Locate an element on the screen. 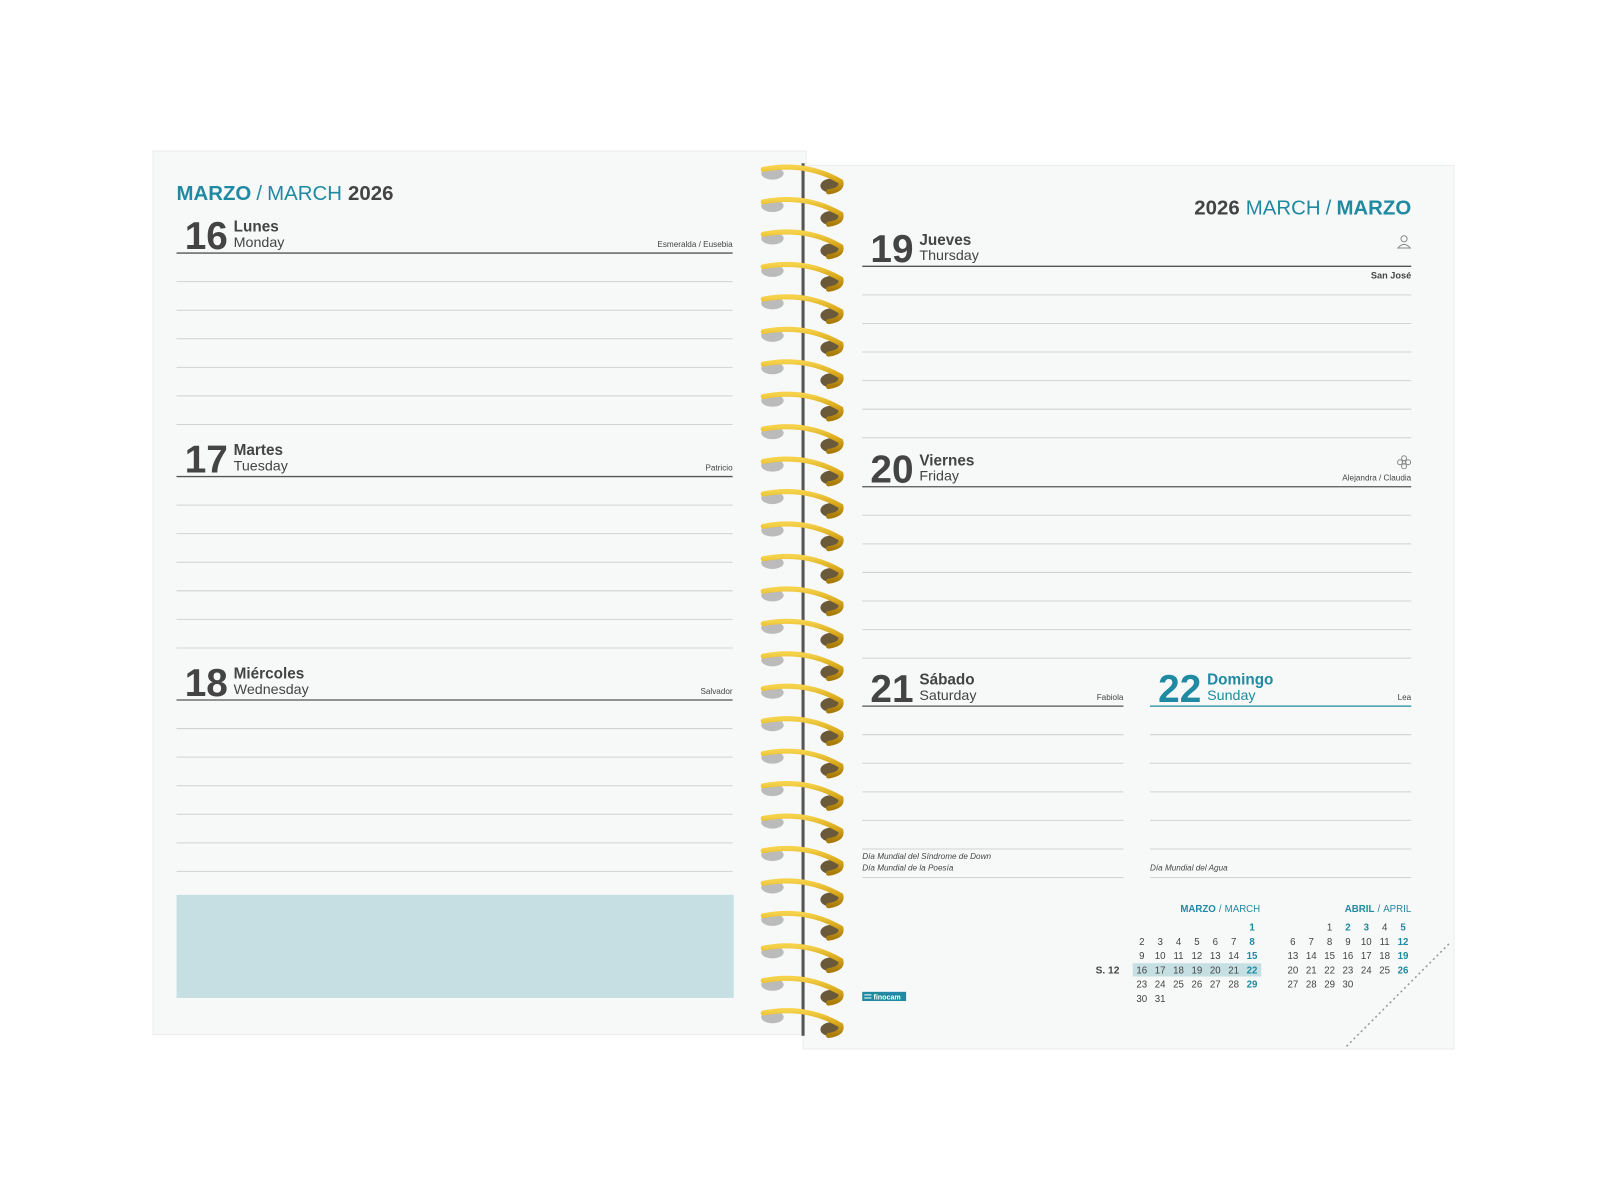 This screenshot has width=1600, height=1200. day-name-en: Thursday is located at coordinates (949, 256).